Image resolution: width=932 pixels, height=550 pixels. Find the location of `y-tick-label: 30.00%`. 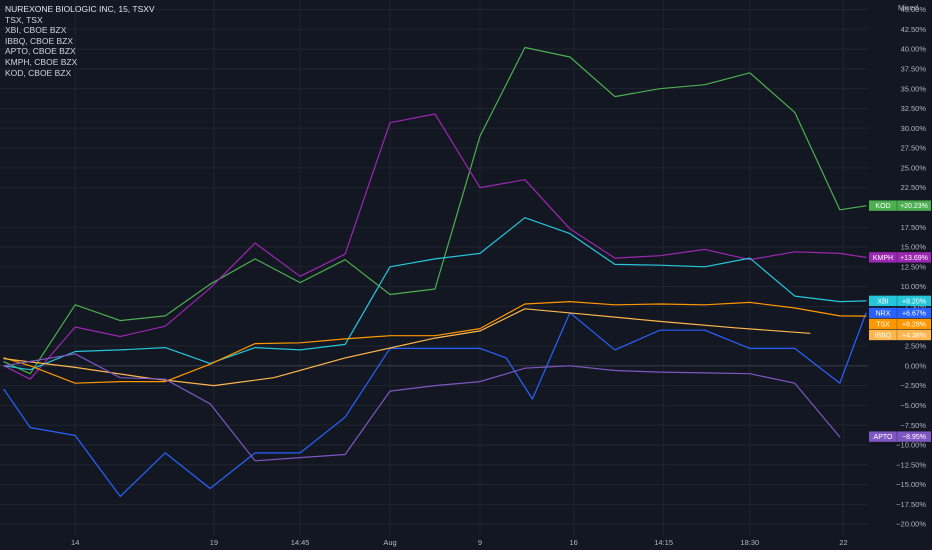

y-tick-label: 30.00% is located at coordinates (914, 128).